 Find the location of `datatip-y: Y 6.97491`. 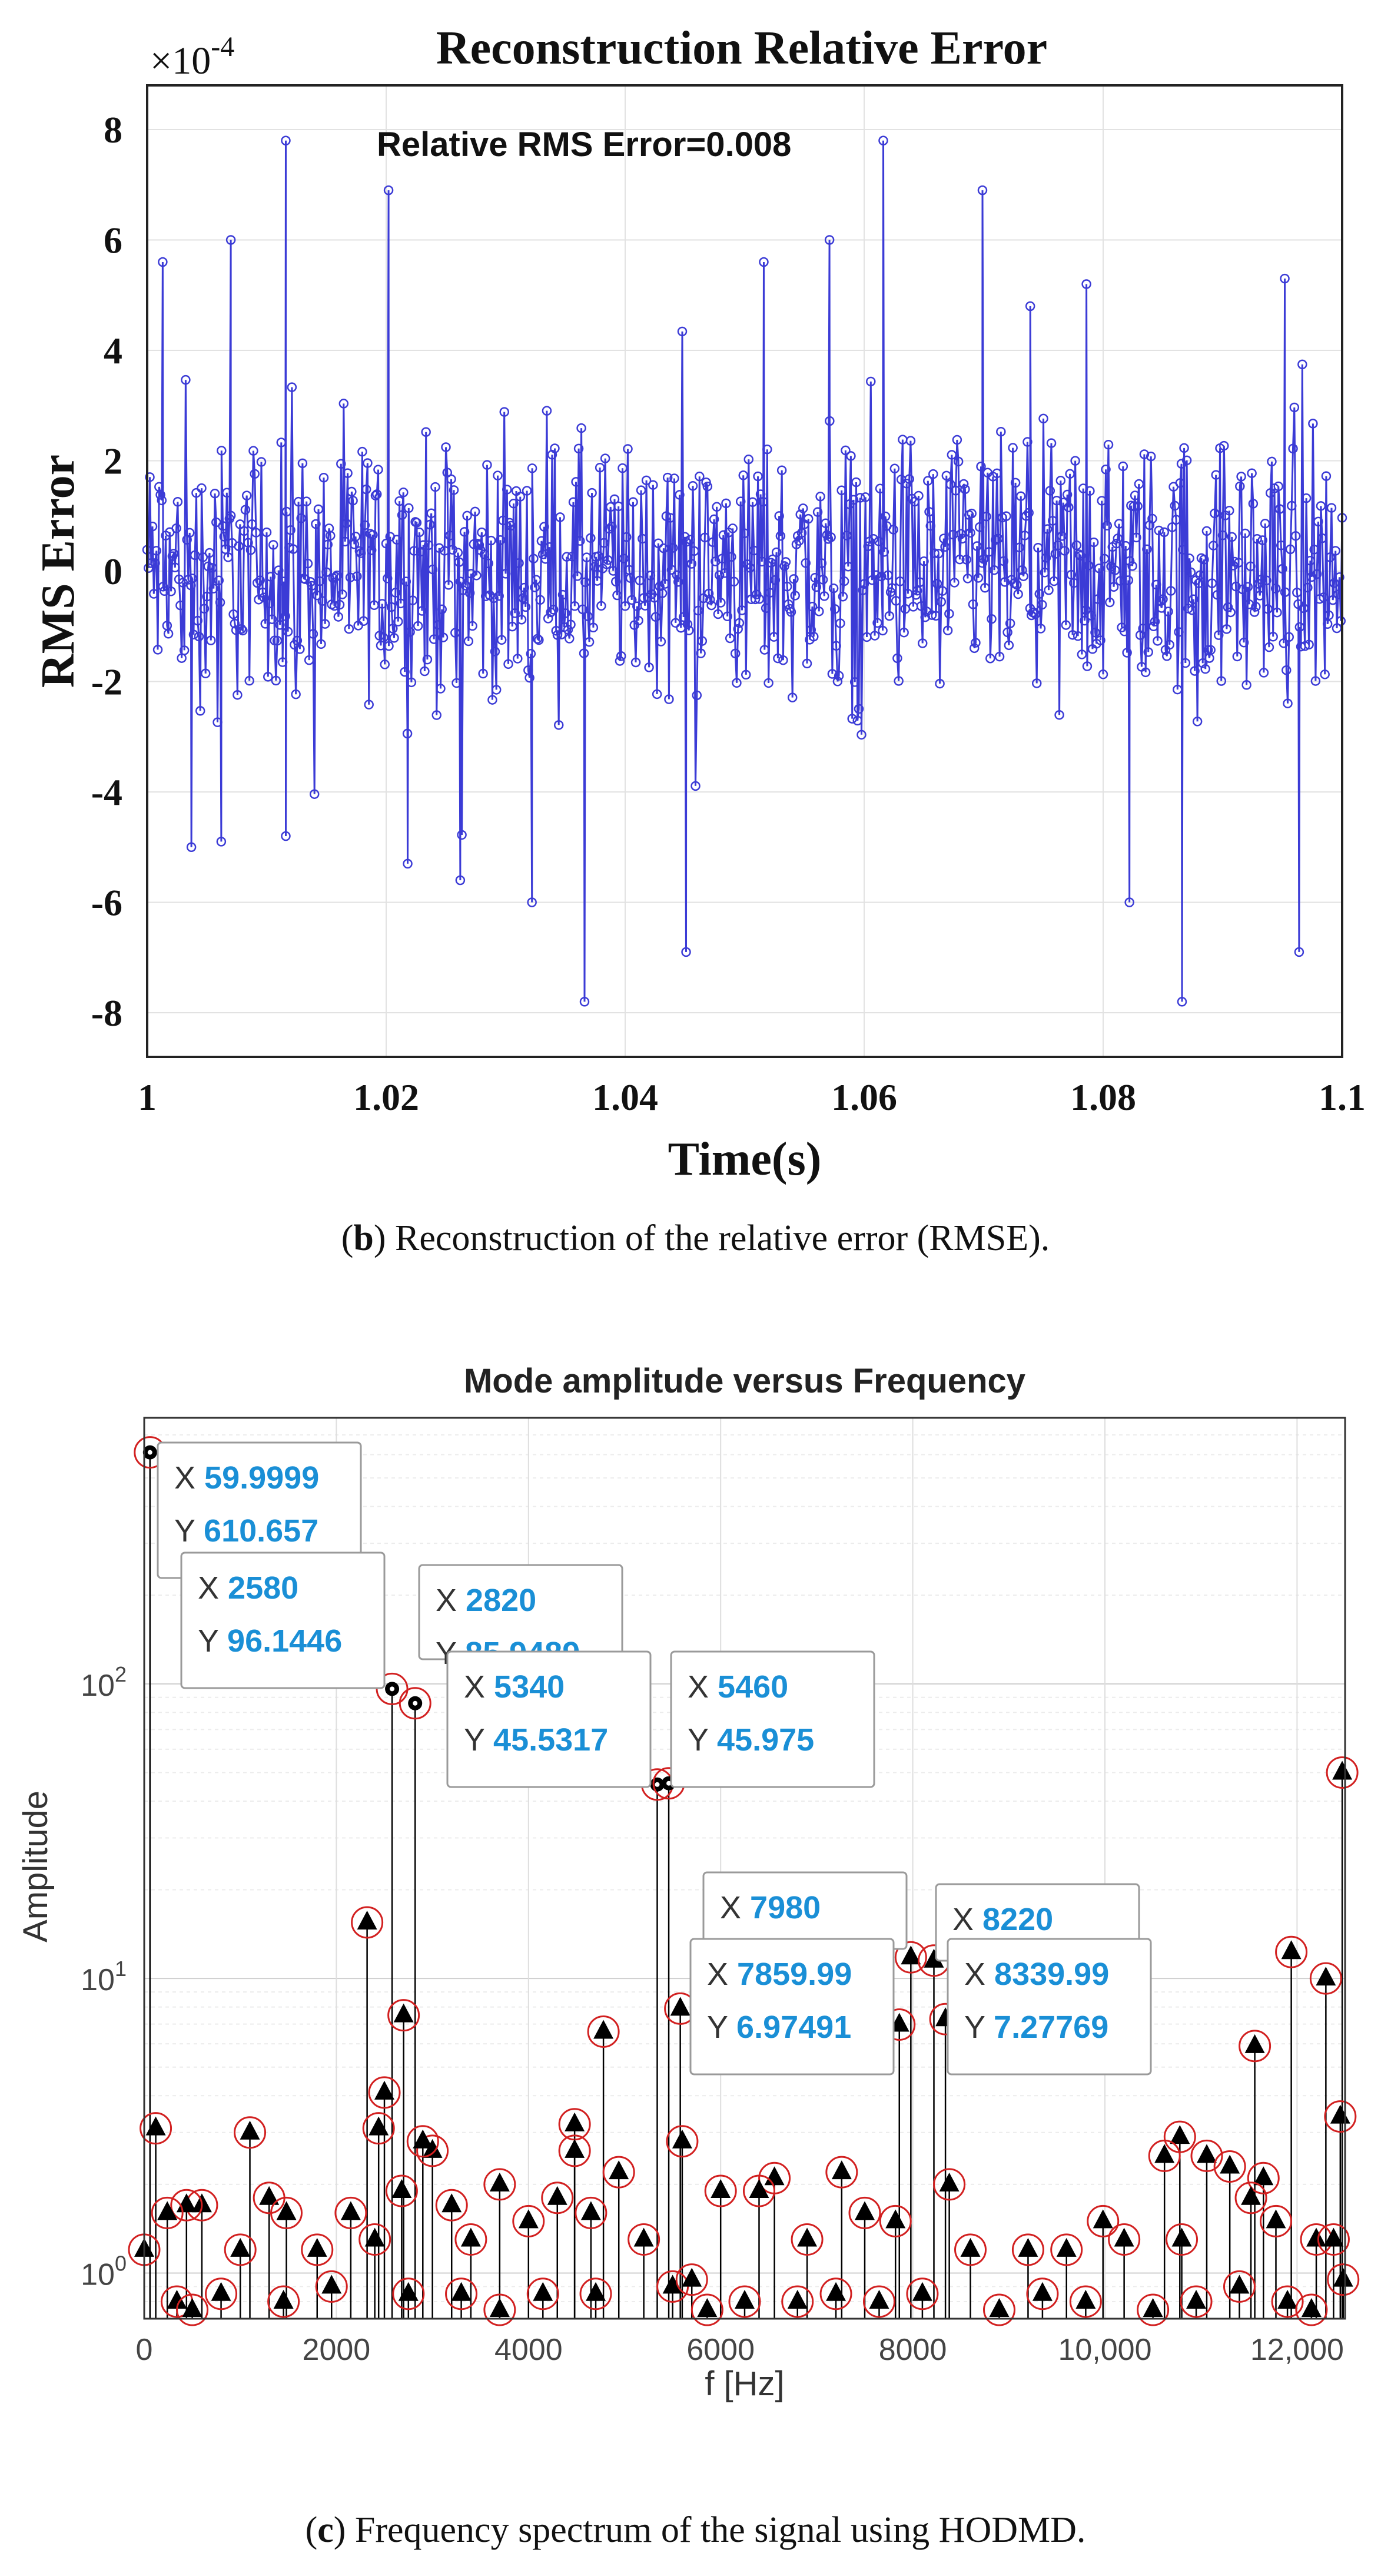

datatip-y: Y 6.97491 is located at coordinates (779, 2027).